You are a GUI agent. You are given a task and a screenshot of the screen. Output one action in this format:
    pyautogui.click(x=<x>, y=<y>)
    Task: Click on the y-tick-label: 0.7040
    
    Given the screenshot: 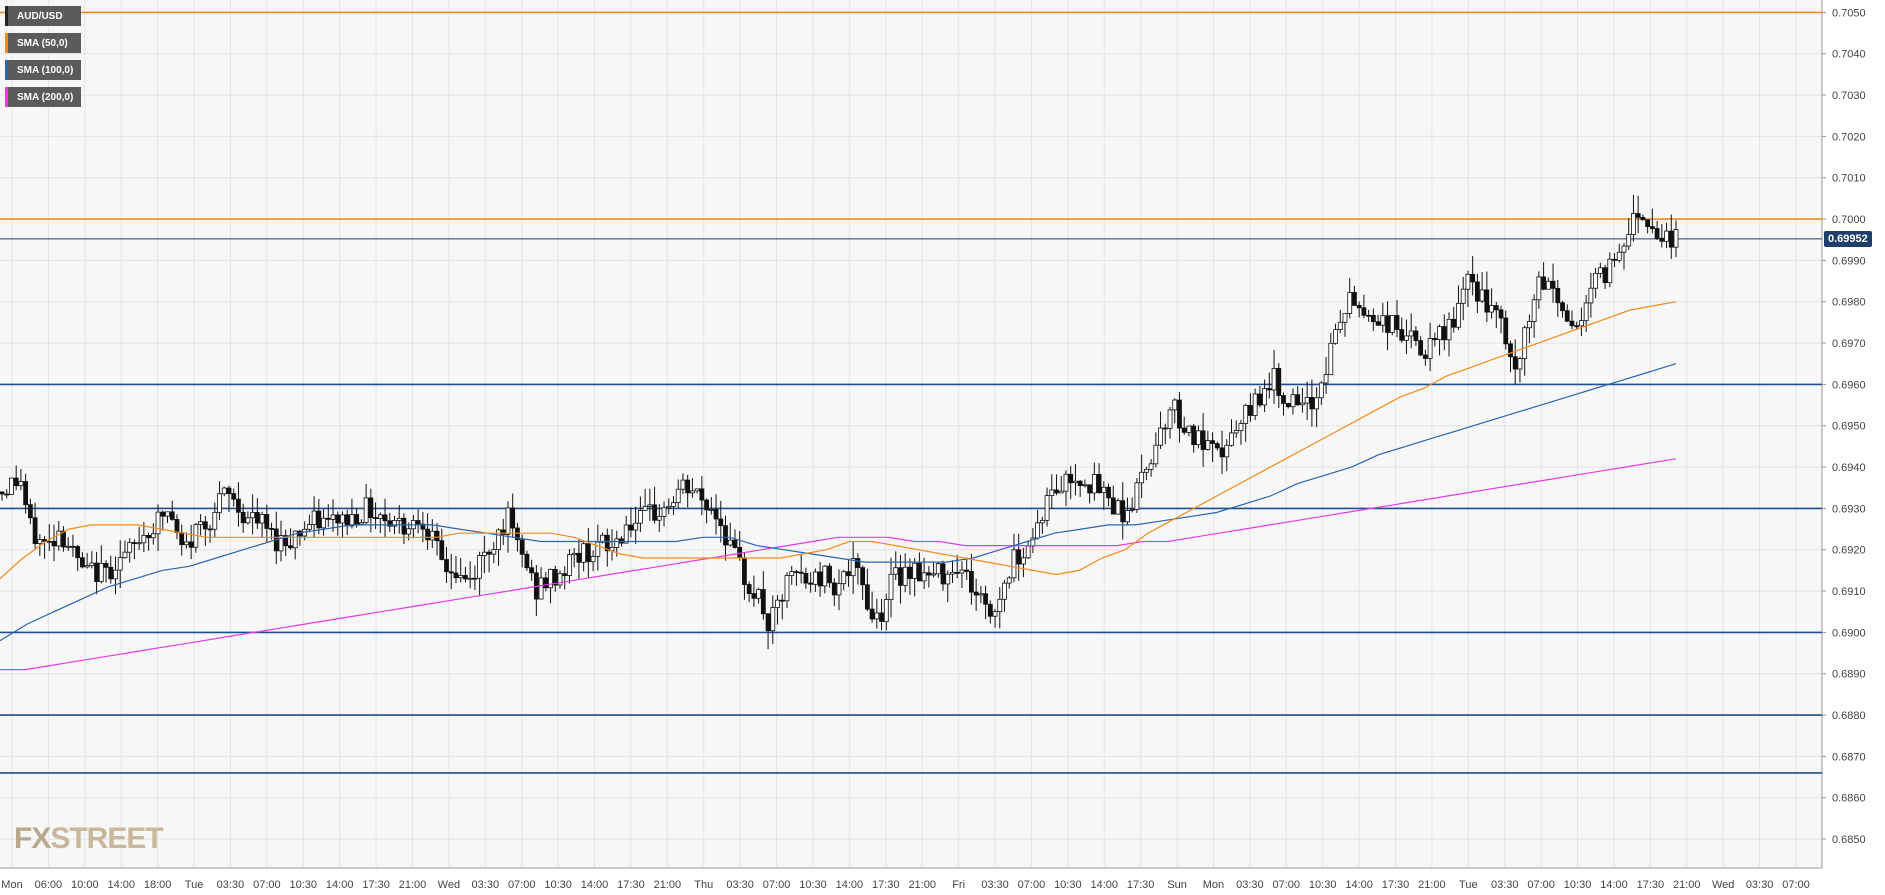 What is the action you would take?
    pyautogui.click(x=1849, y=55)
    